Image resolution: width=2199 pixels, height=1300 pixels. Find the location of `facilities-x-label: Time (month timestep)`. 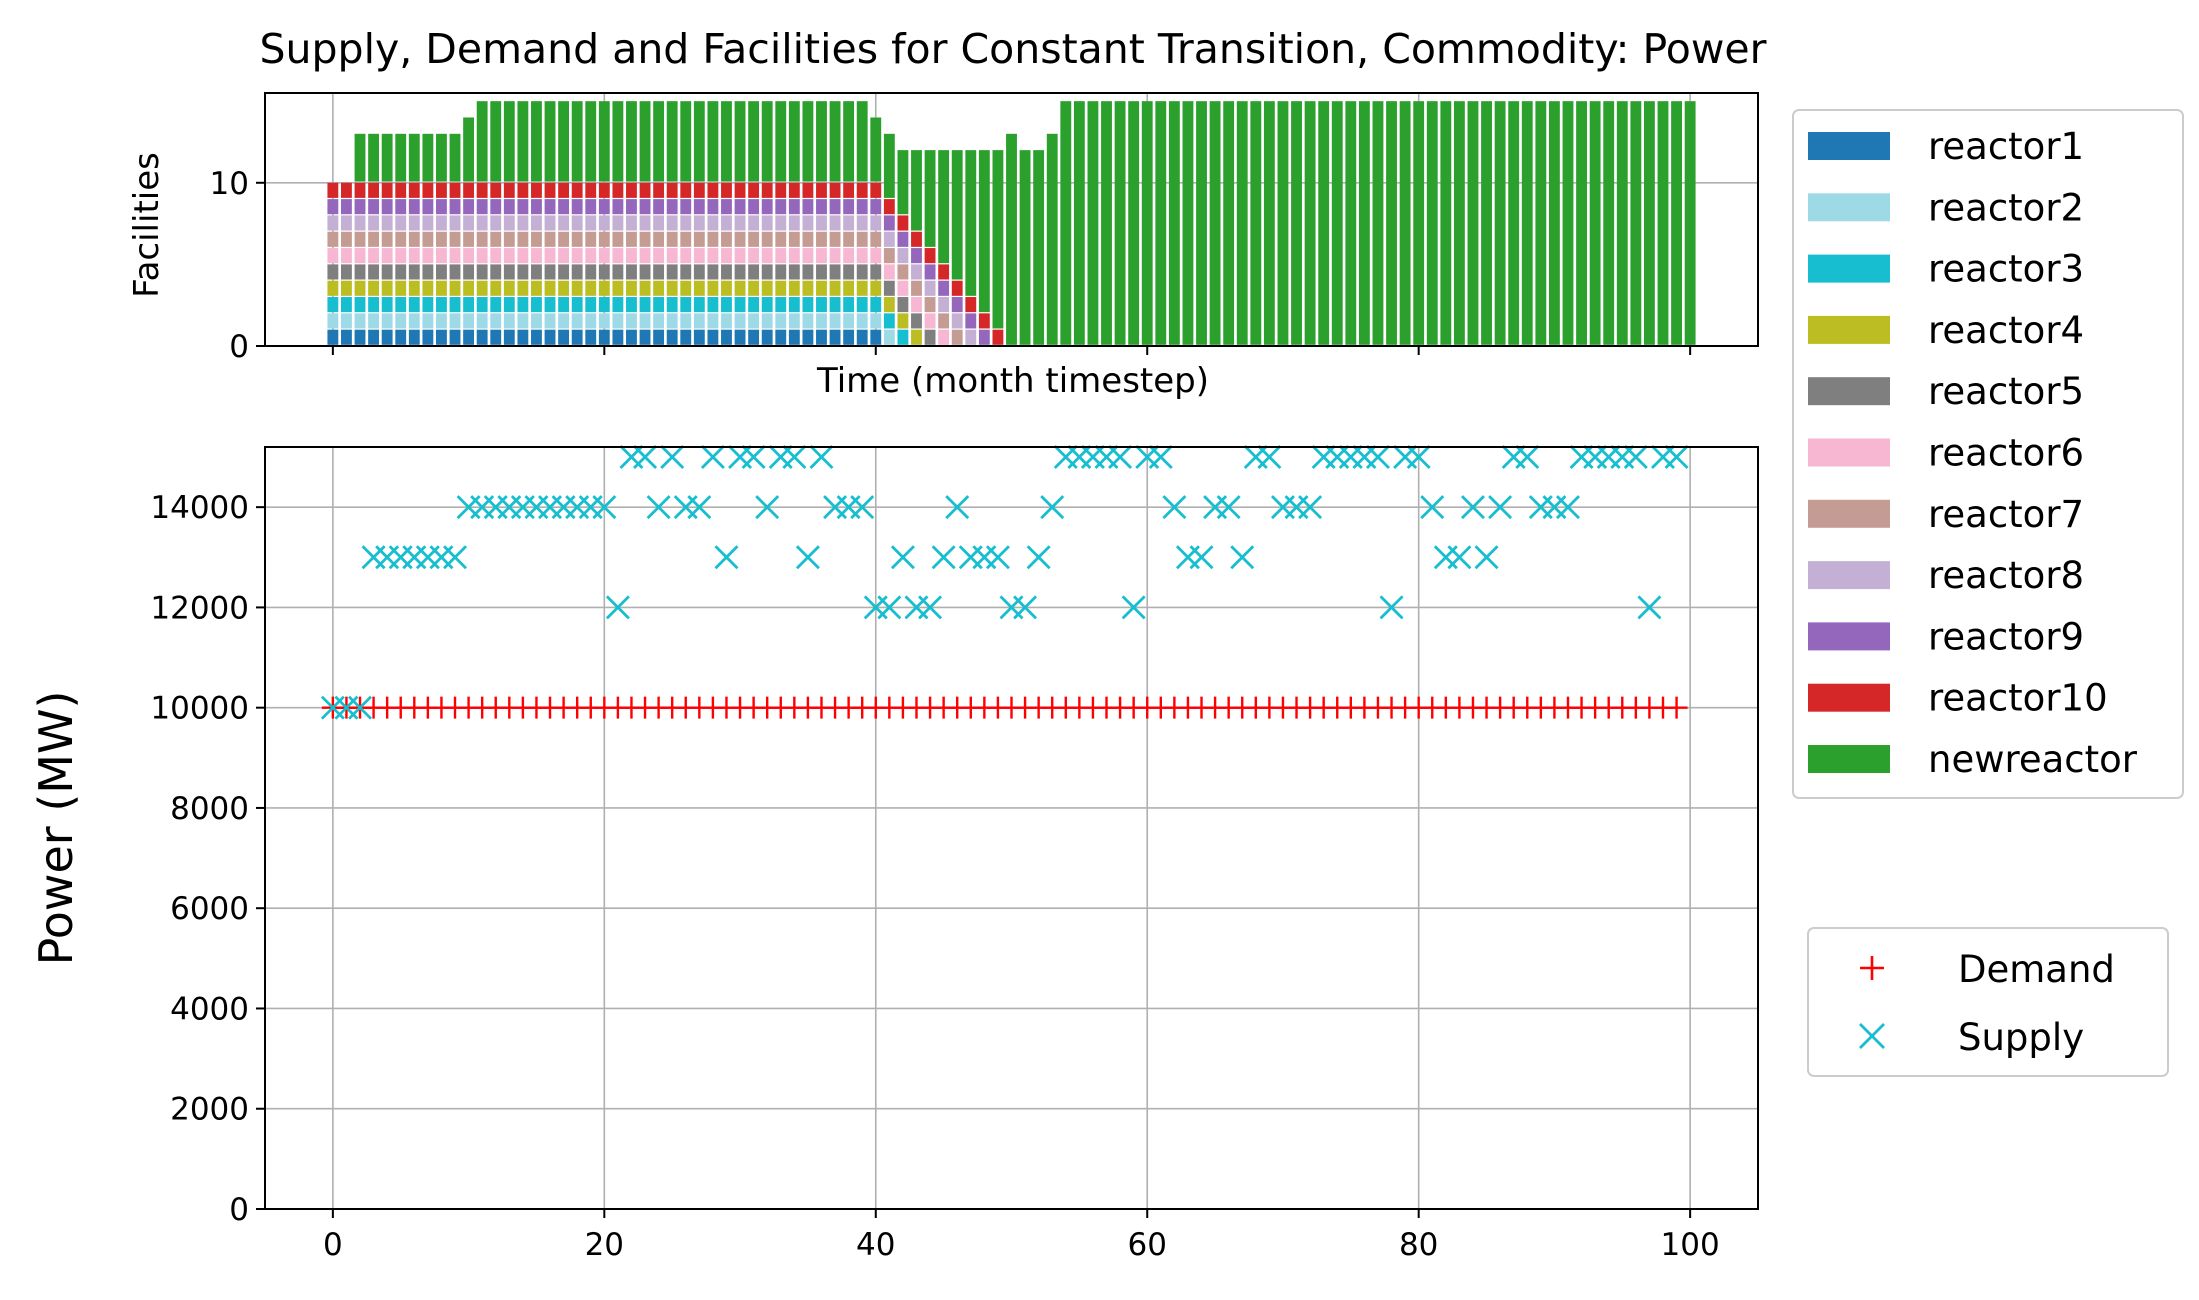

facilities-x-label: Time (month timestep) is located at coordinates (1012, 381).